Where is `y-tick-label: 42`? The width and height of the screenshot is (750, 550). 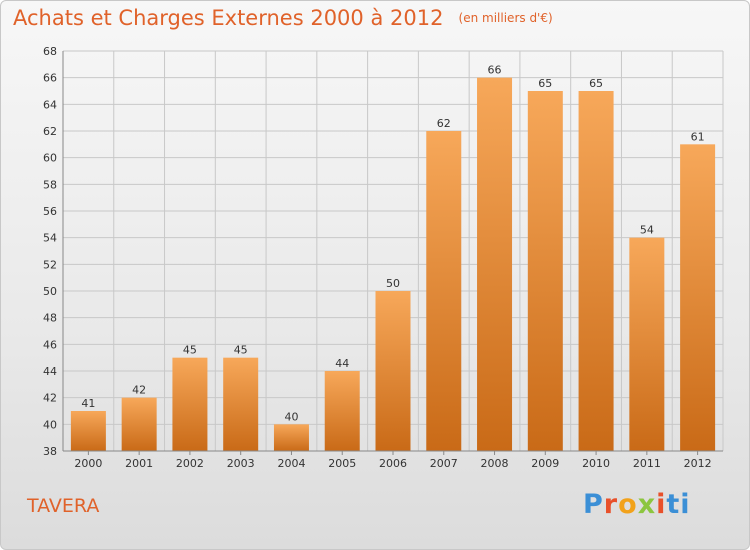
y-tick-label: 42 is located at coordinates (50, 398).